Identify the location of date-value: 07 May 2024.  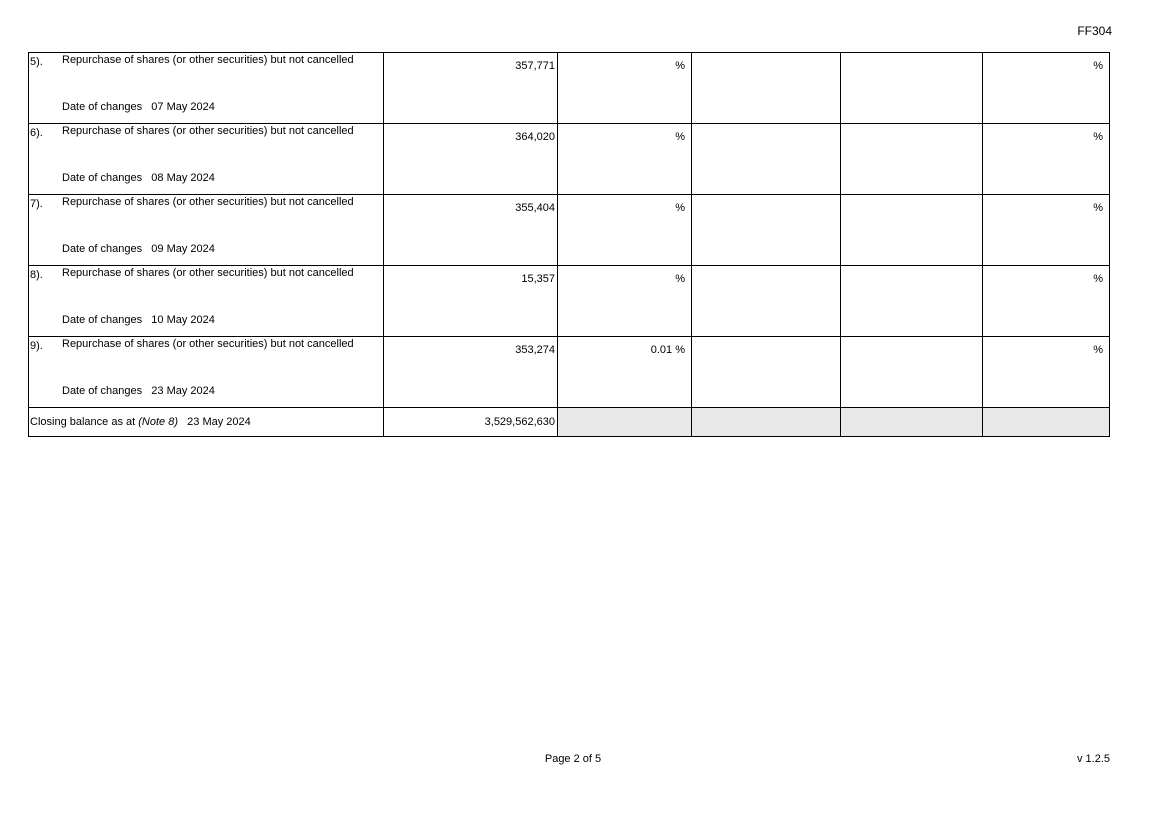
(183, 107).